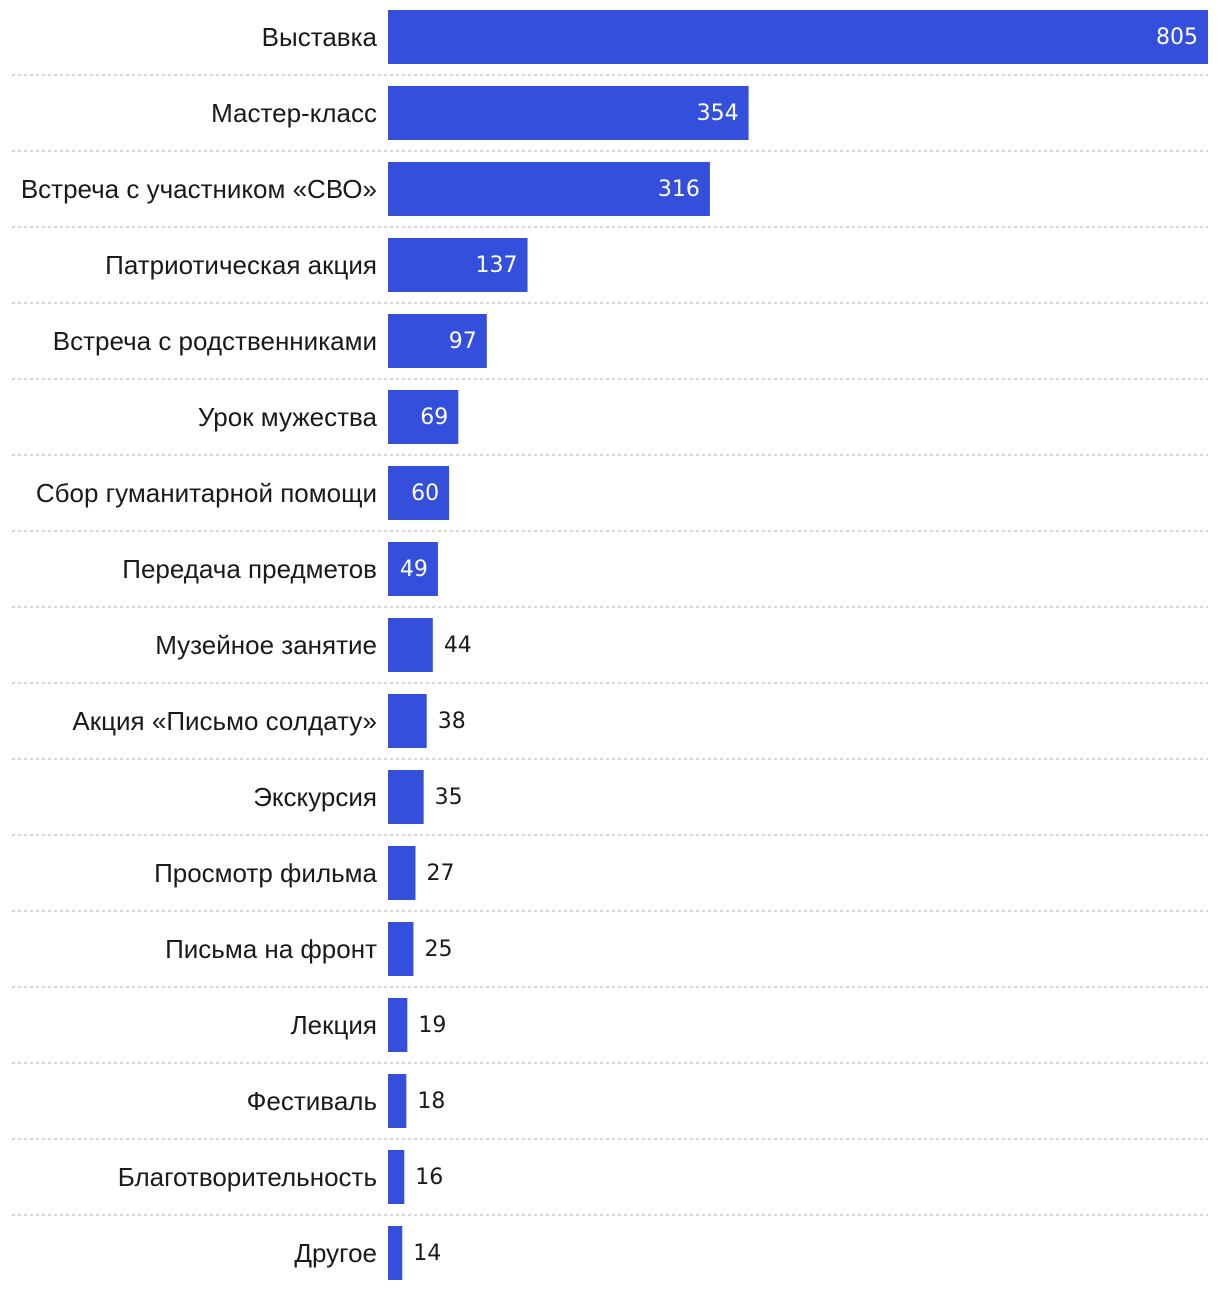  I want to click on value-label: 18, so click(431, 1101).